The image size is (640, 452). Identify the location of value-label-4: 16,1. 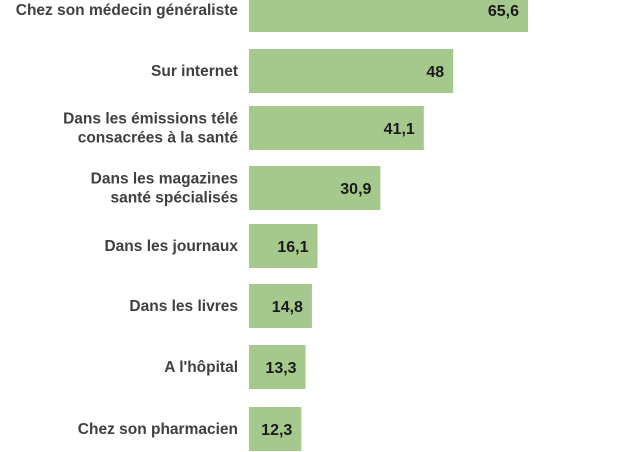
(292, 247).